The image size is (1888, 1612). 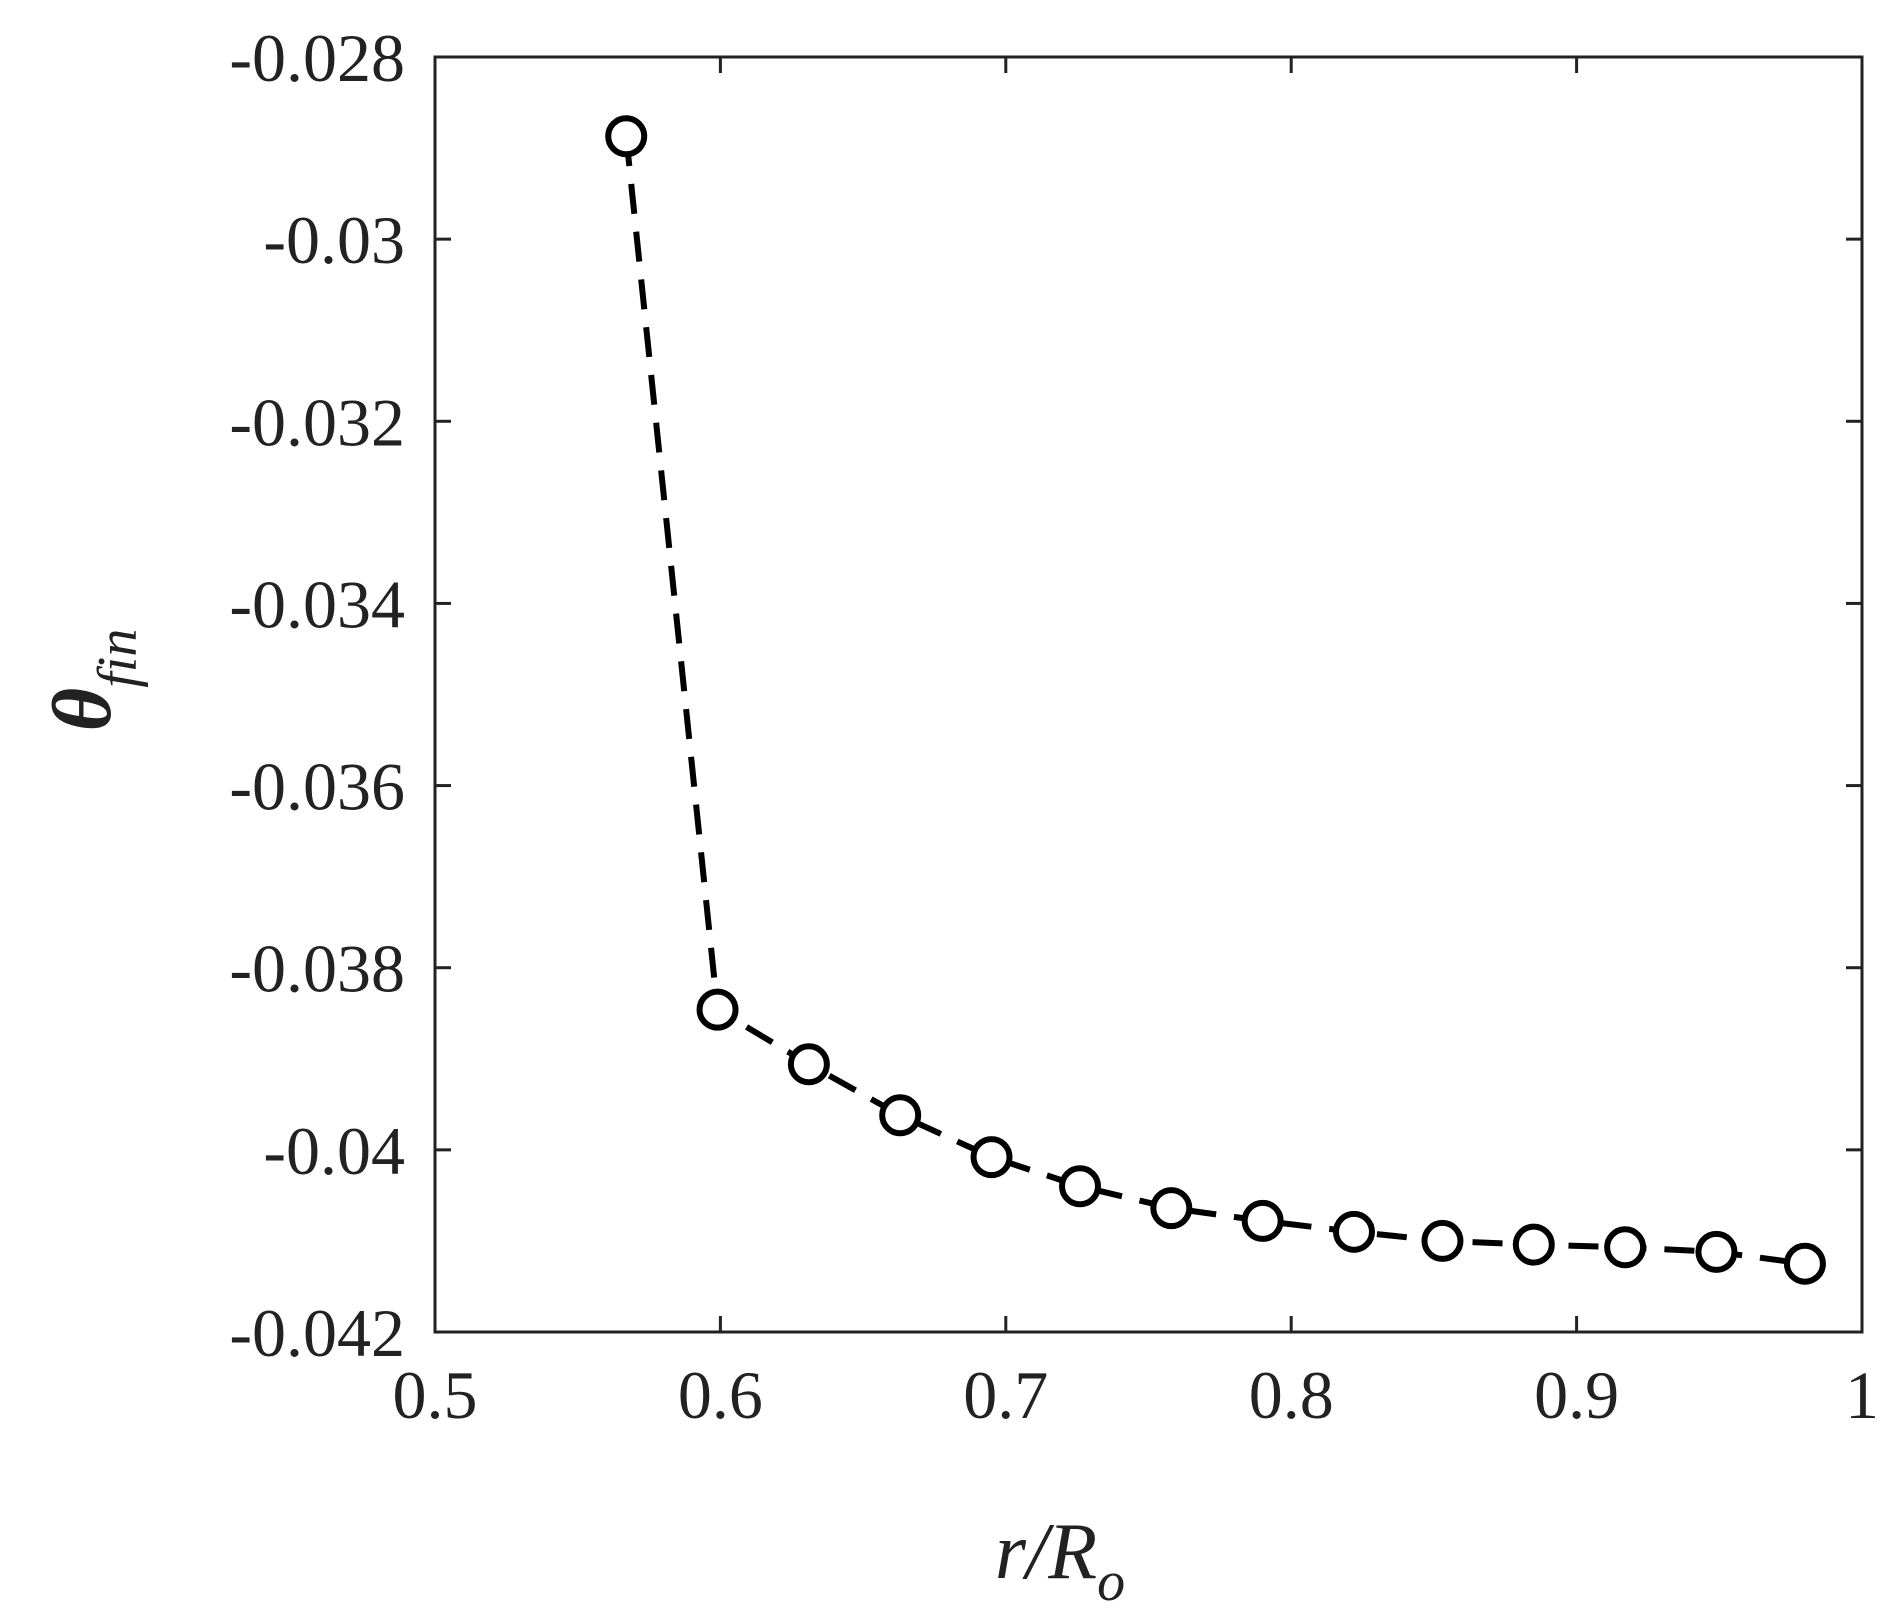 I want to click on y-tick-label: -0.036, so click(x=317, y=787).